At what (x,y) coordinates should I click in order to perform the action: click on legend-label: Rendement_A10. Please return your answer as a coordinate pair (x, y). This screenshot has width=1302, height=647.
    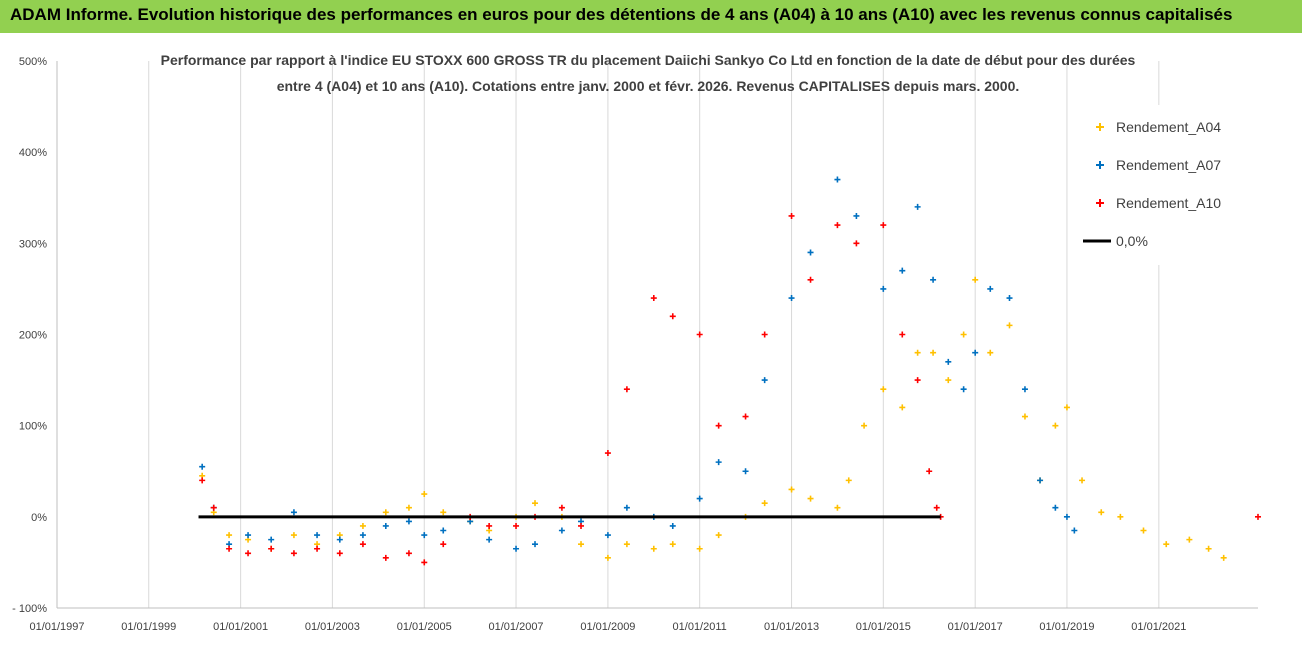
    Looking at the image, I should click on (1168, 203).